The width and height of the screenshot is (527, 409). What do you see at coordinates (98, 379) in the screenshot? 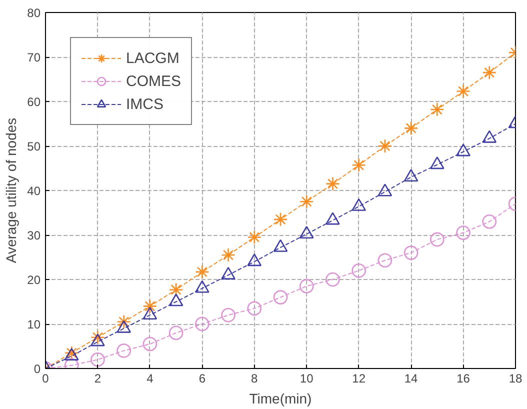
I see `x-tick-label: 2` at bounding box center [98, 379].